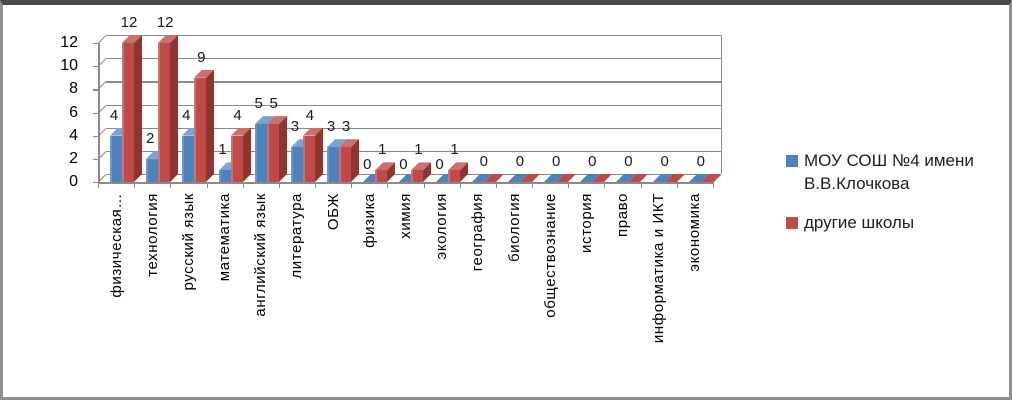 This screenshot has width=1012, height=400. I want to click on y-tick-label: 4, so click(73, 135).